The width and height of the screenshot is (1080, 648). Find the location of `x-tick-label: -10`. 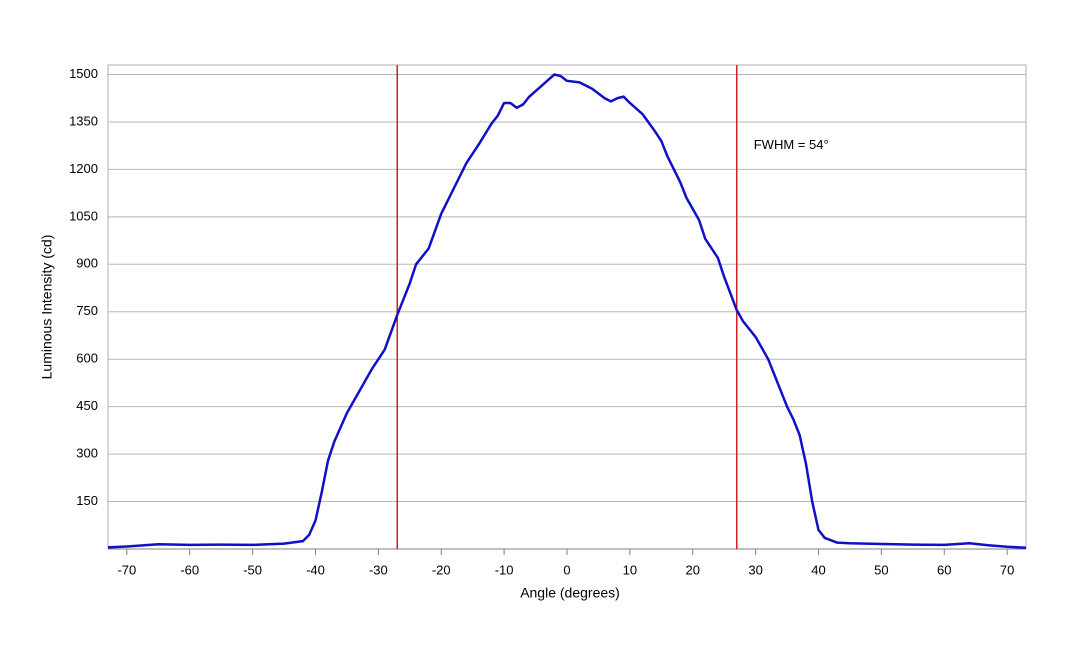

x-tick-label: -10 is located at coordinates (504, 569).